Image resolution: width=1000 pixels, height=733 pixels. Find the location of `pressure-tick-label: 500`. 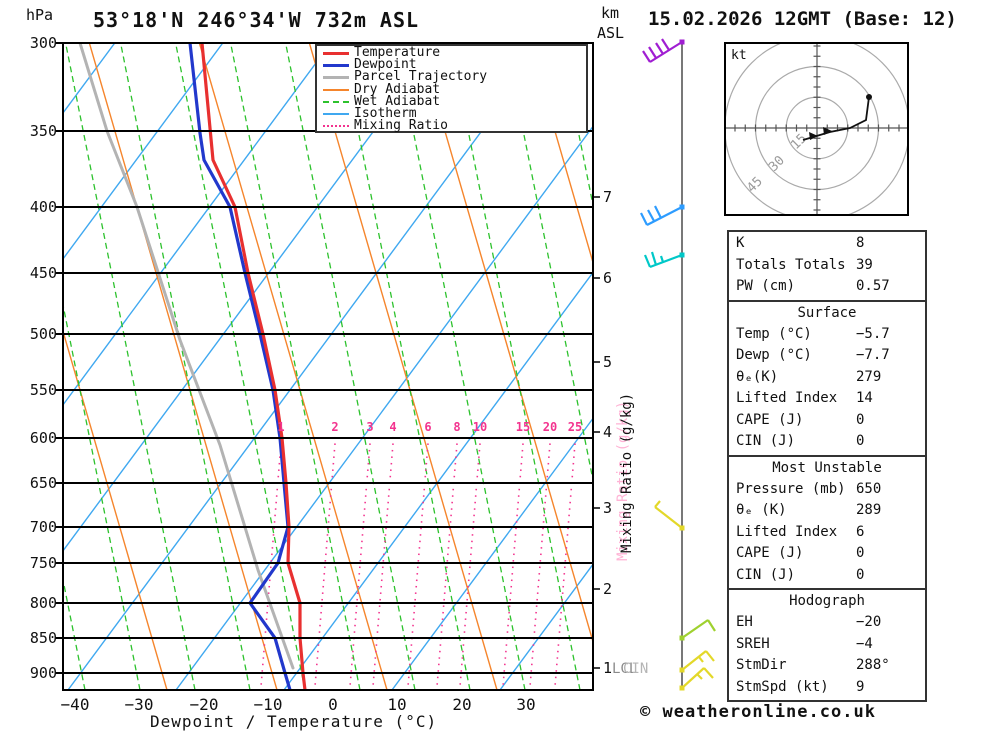

pressure-tick-label: 500 is located at coordinates (43, 334).